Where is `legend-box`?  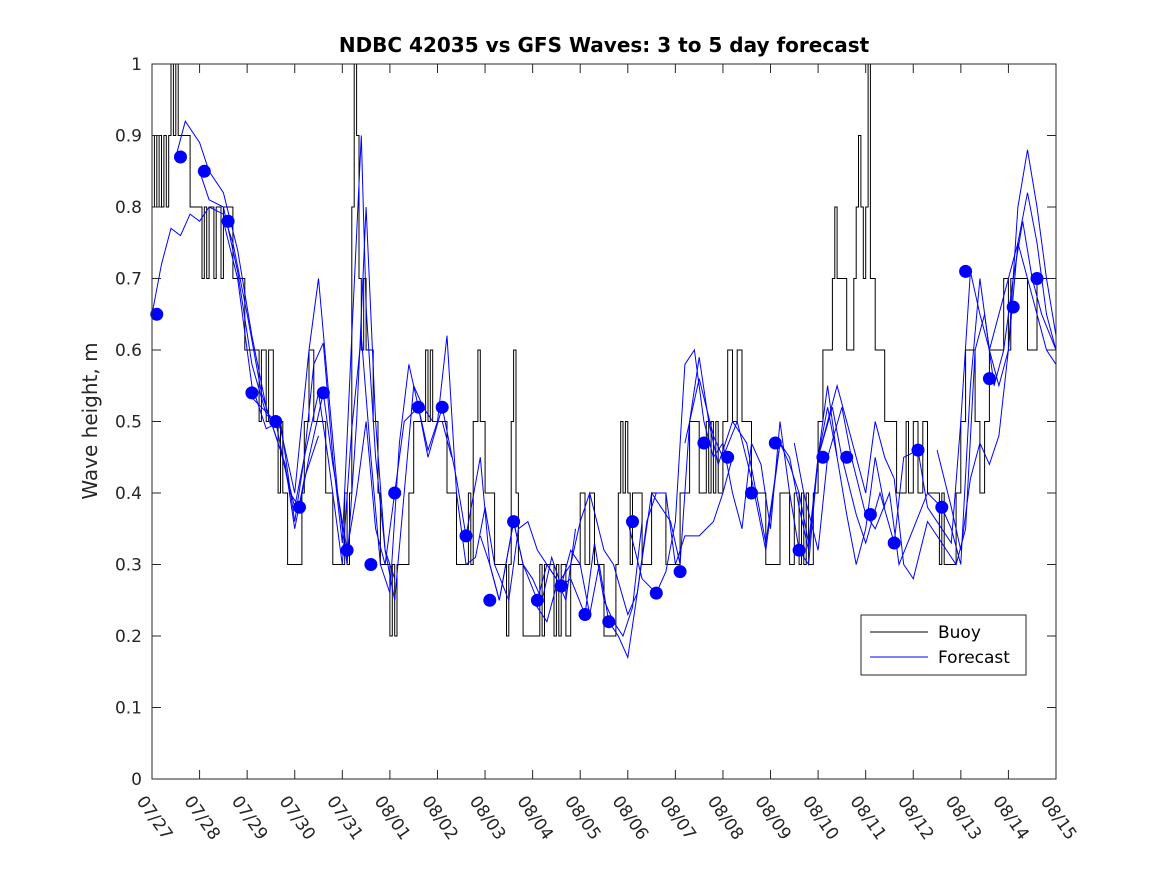 legend-box is located at coordinates (943, 645).